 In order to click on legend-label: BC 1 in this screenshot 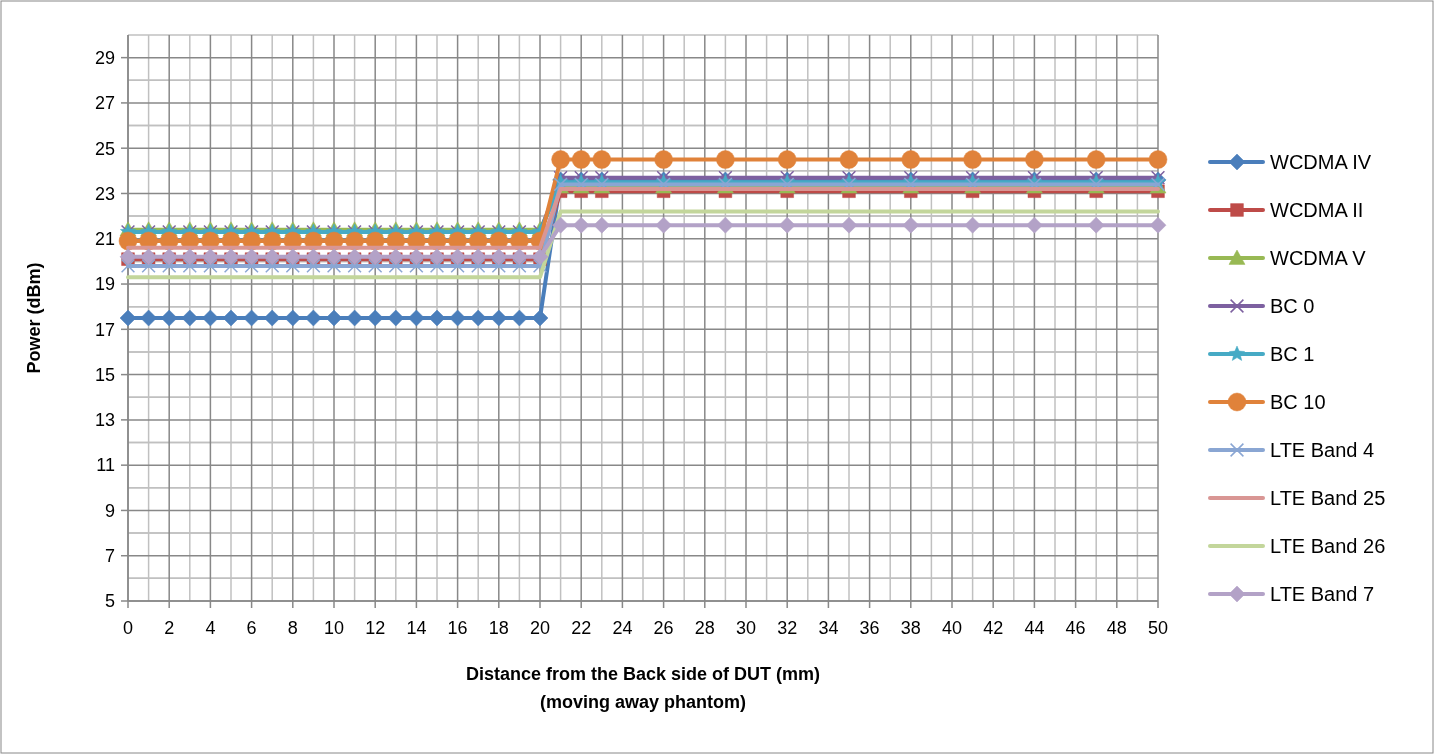, I will do `click(1292, 354)`.